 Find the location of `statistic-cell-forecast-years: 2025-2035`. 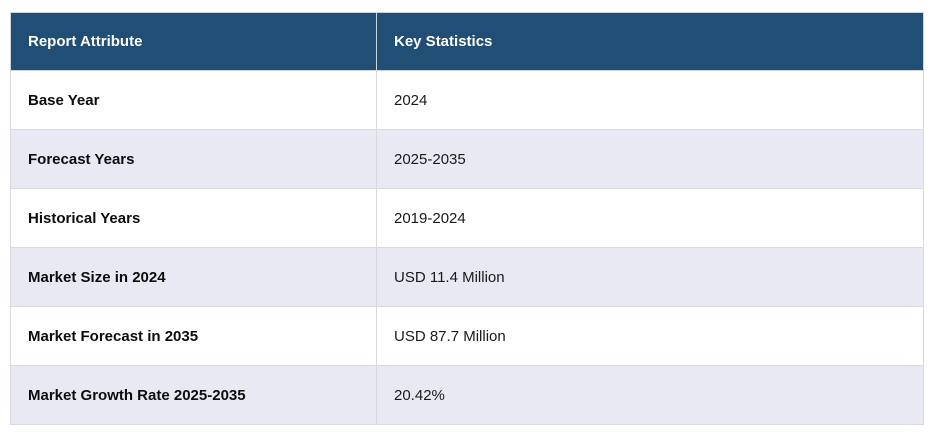

statistic-cell-forecast-years: 2025-2035 is located at coordinates (650, 159).